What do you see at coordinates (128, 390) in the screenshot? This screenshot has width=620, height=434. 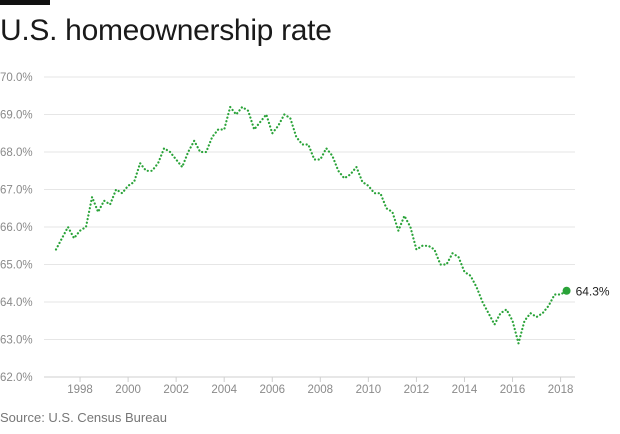 I see `x-tick-label: 2000` at bounding box center [128, 390].